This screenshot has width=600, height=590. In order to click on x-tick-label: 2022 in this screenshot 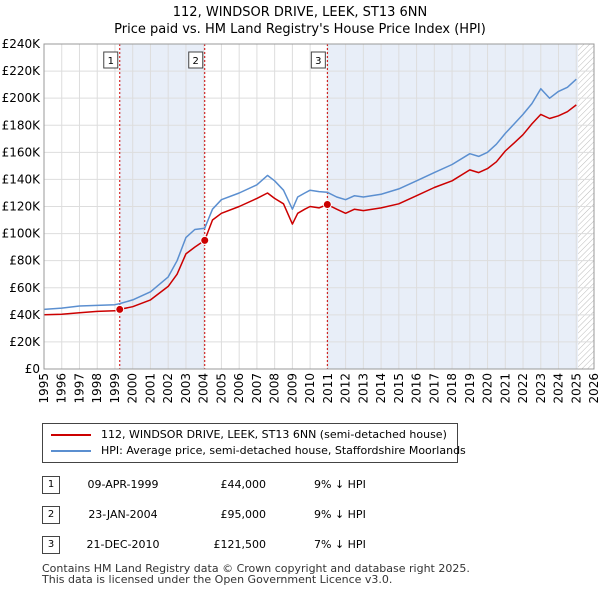, I will do `click(523, 388)`.